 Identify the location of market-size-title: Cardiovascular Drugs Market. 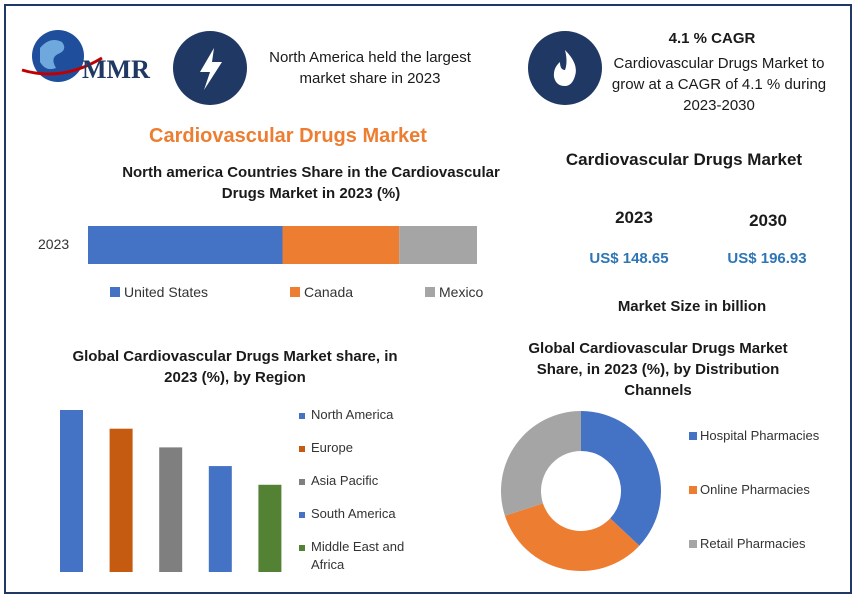
(684, 159).